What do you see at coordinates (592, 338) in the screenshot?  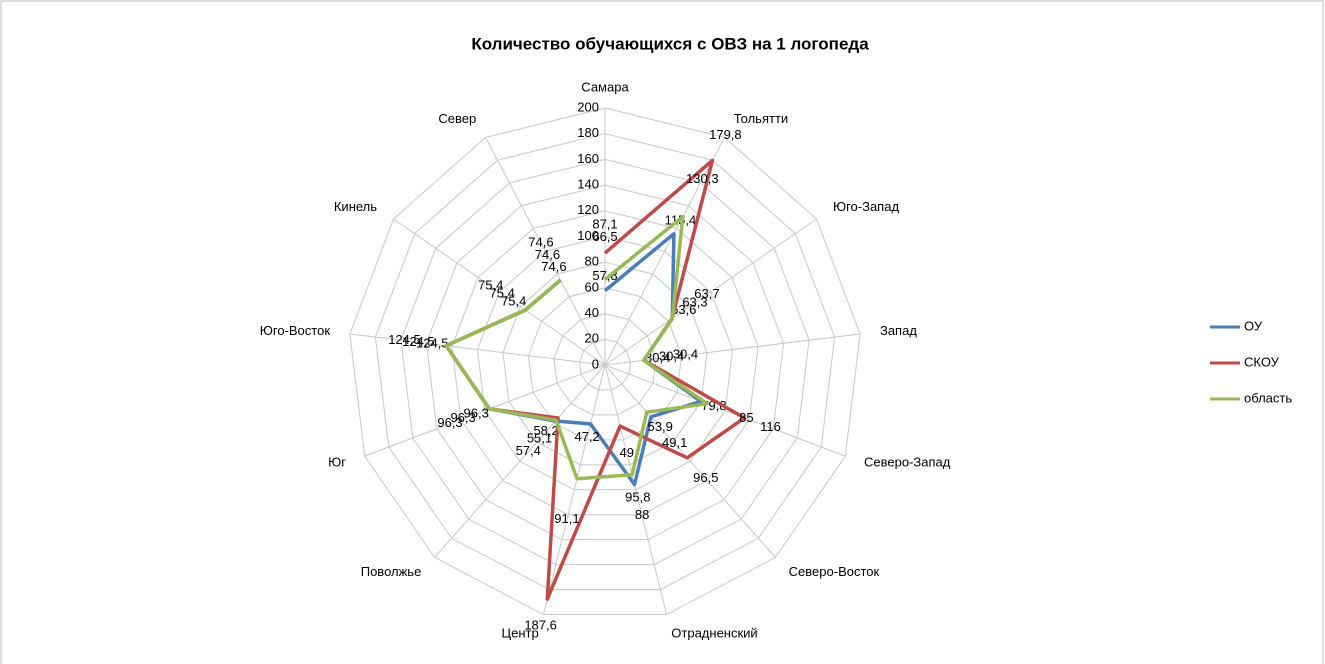 I see `r-tick-label: 20` at bounding box center [592, 338].